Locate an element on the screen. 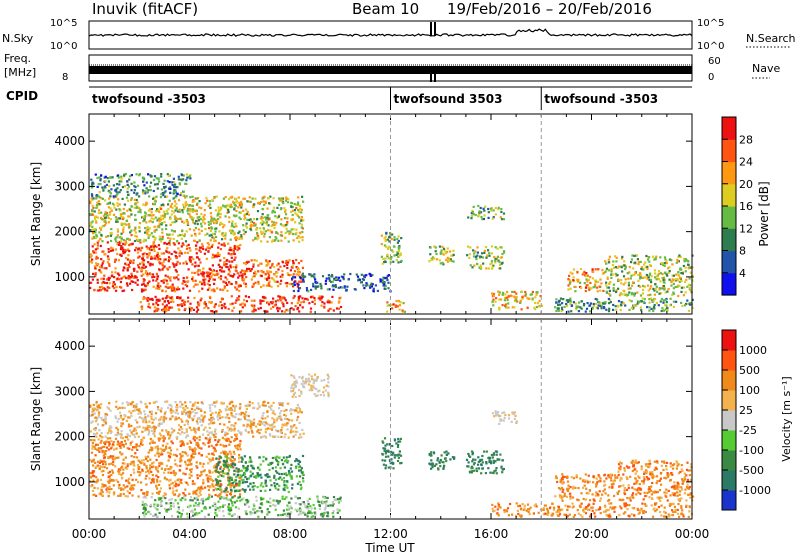  y-tick-label: 1000 is located at coordinates (69, 277).